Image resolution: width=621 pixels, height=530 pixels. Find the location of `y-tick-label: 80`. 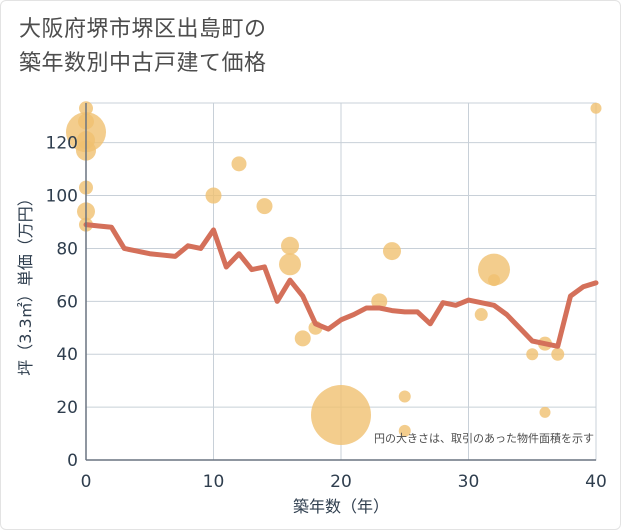

y-tick-label: 80 is located at coordinates (67, 249).